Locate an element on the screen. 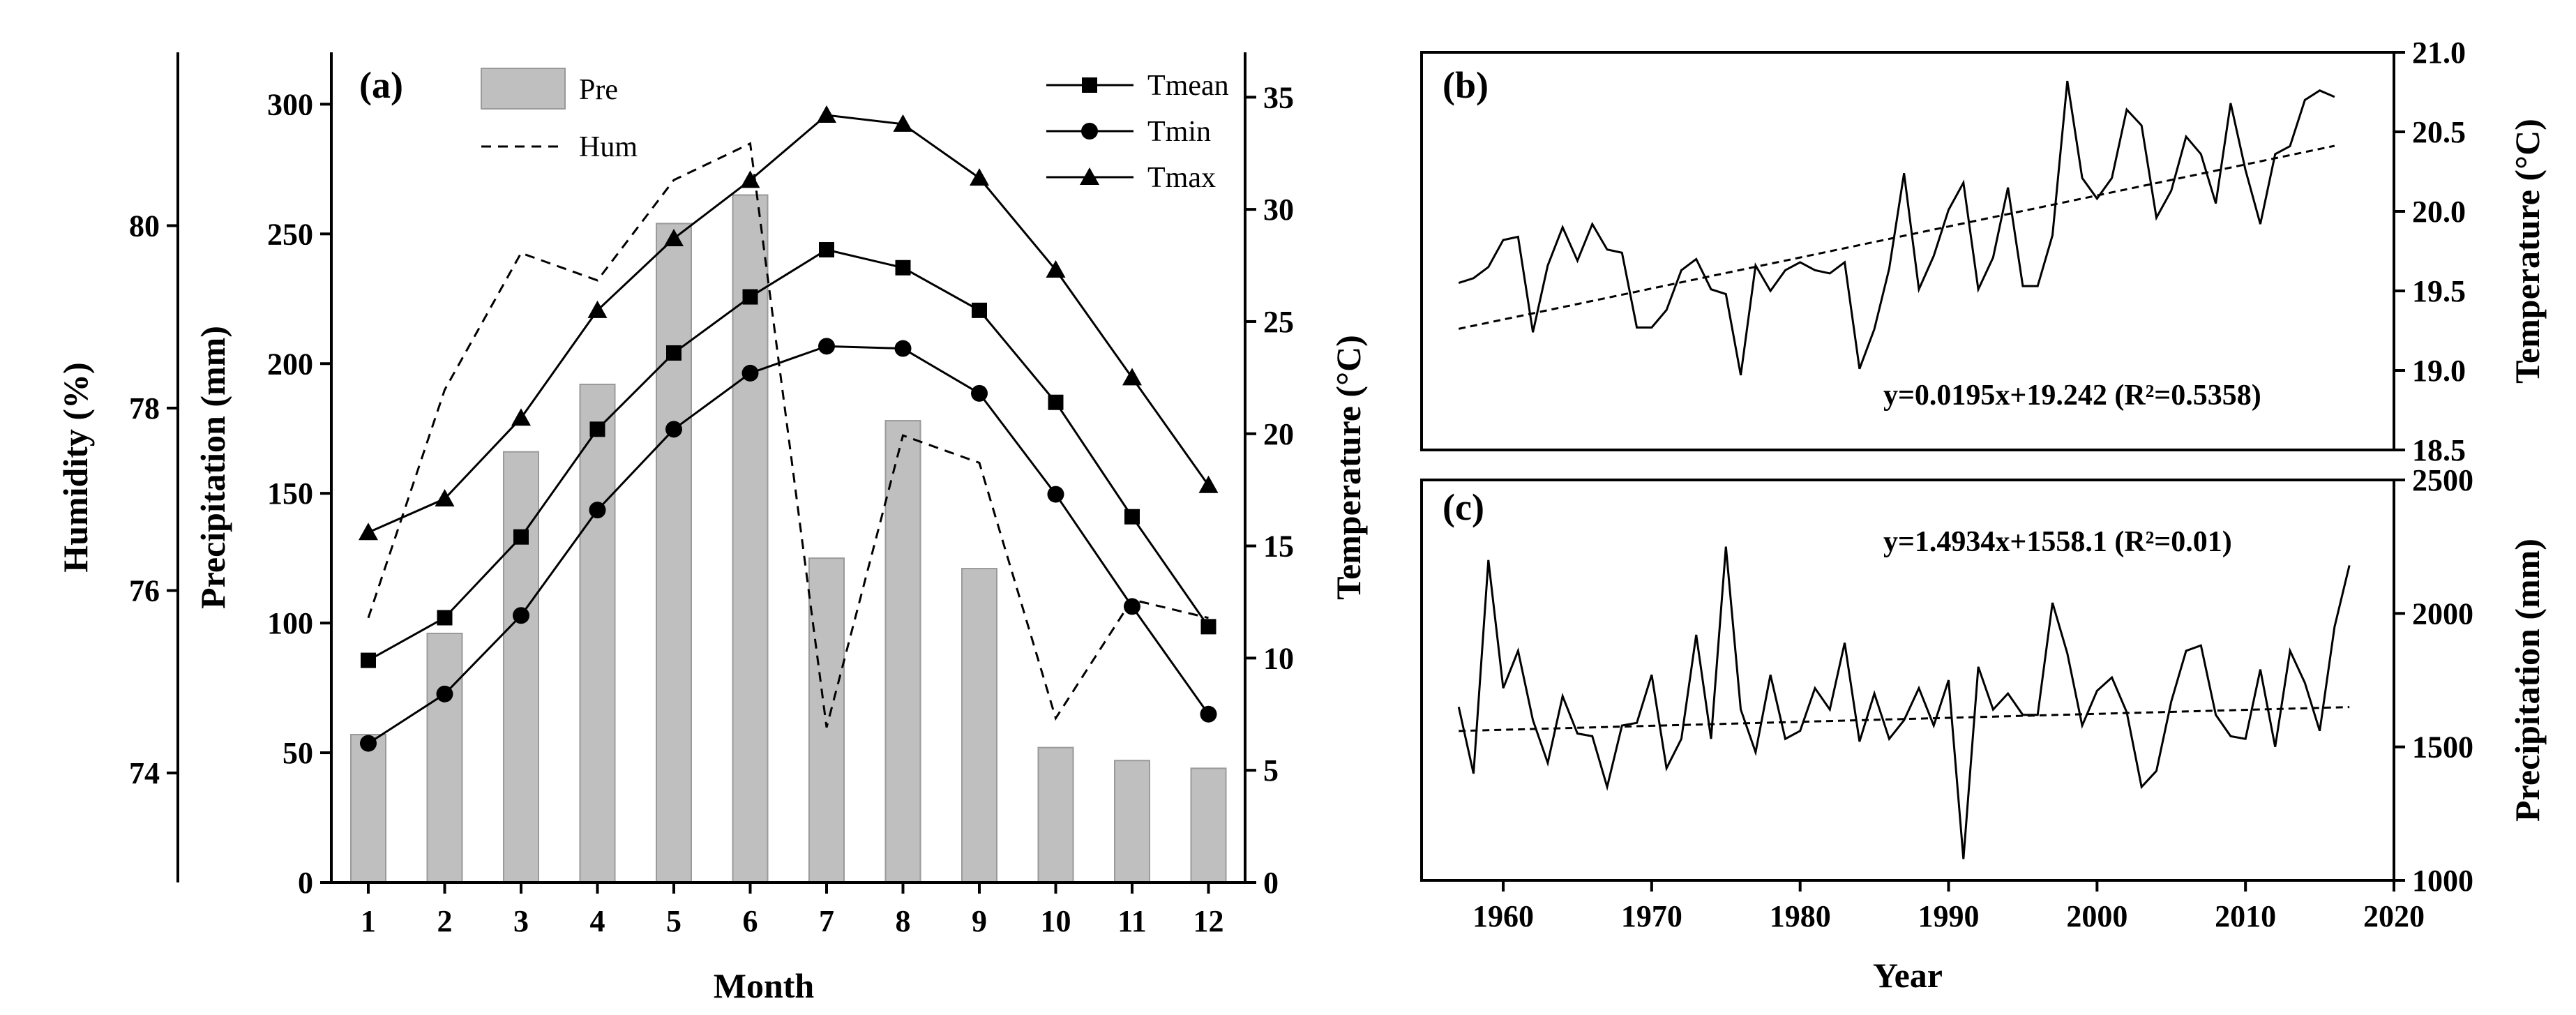 The height and width of the screenshot is (1015, 2576). year-tick-label: 1970 is located at coordinates (1651, 916).